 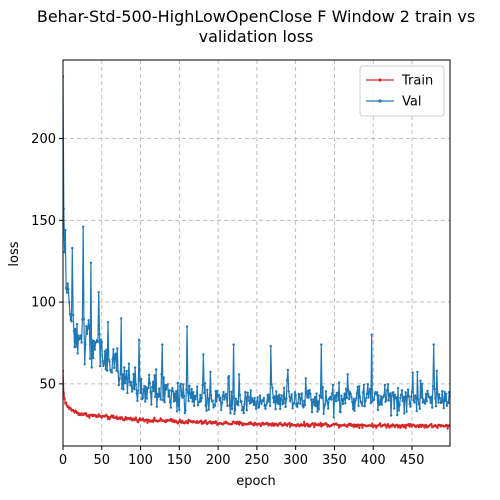 I want to click on y-axis: 50 100 150 200, so click(x=47, y=262).